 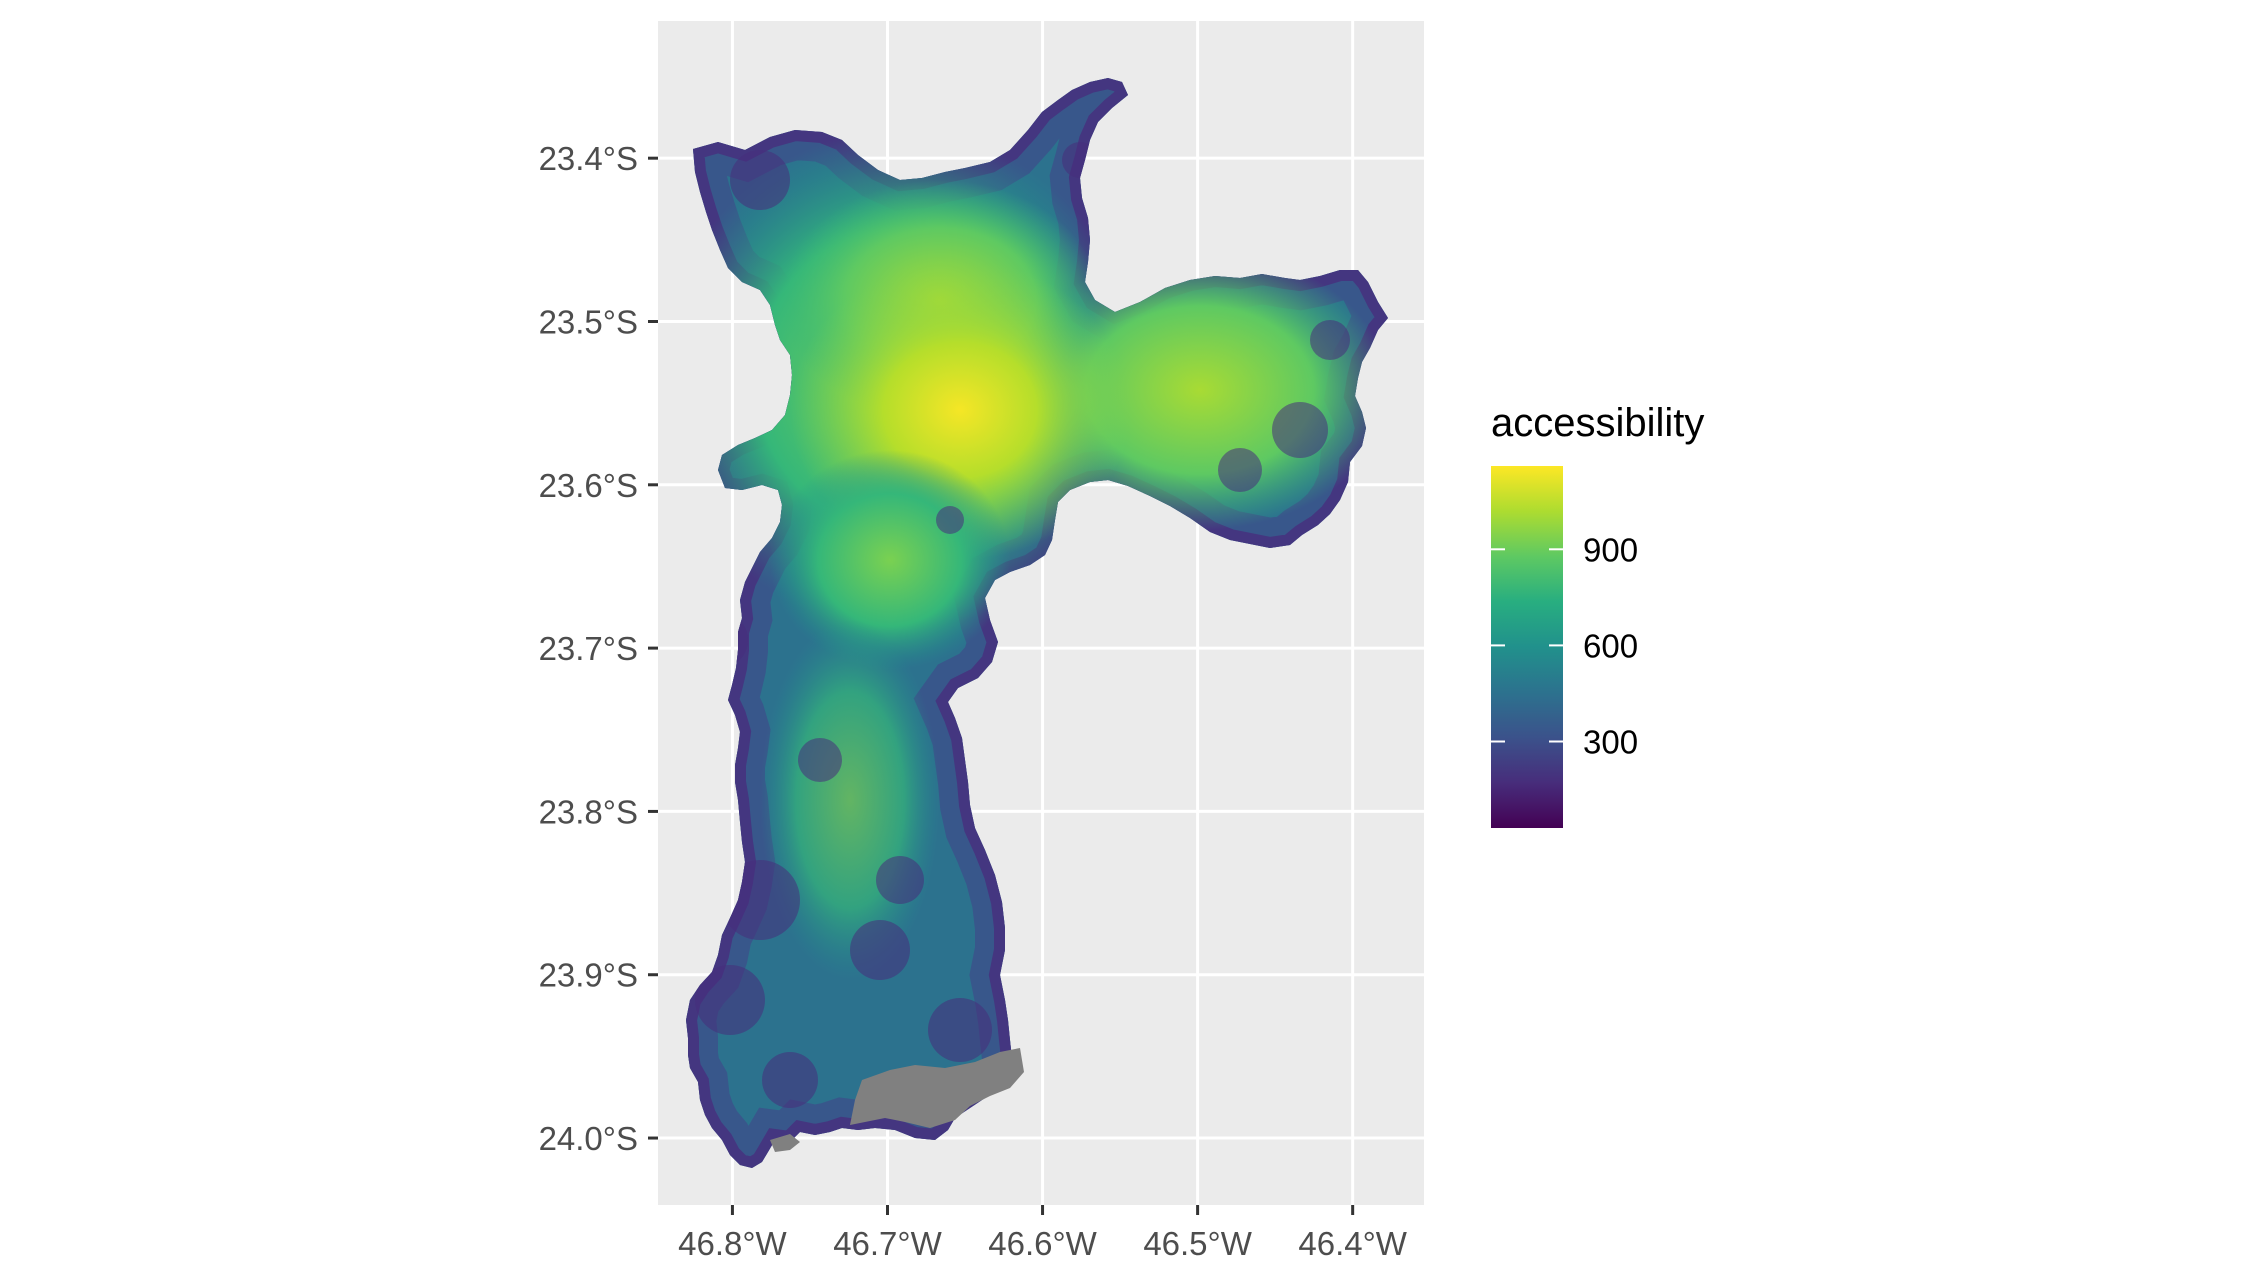 What do you see at coordinates (1352, 1243) in the screenshot?
I see `x-tick-label-4: 46.4°W` at bounding box center [1352, 1243].